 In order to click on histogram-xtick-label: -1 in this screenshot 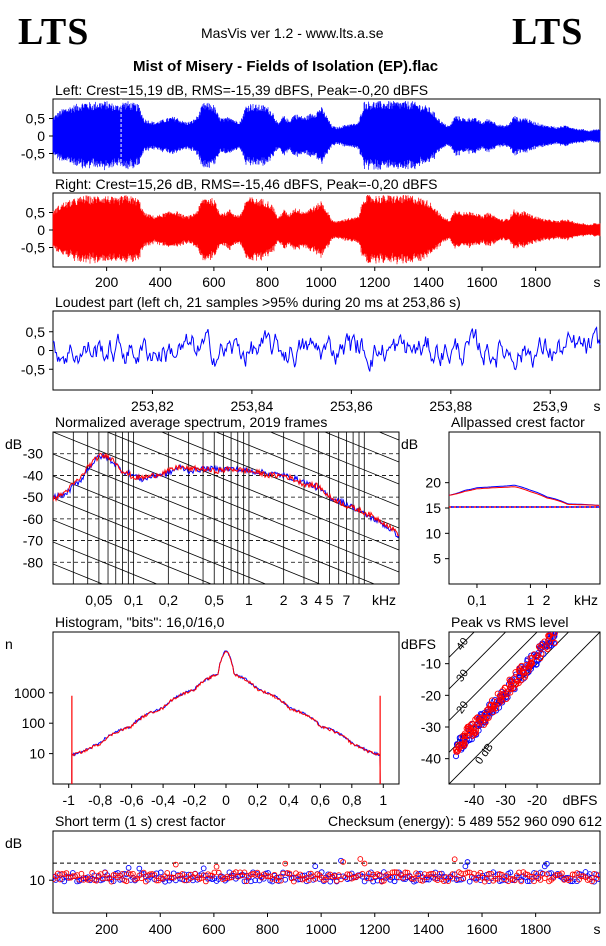, I will do `click(69, 800)`.